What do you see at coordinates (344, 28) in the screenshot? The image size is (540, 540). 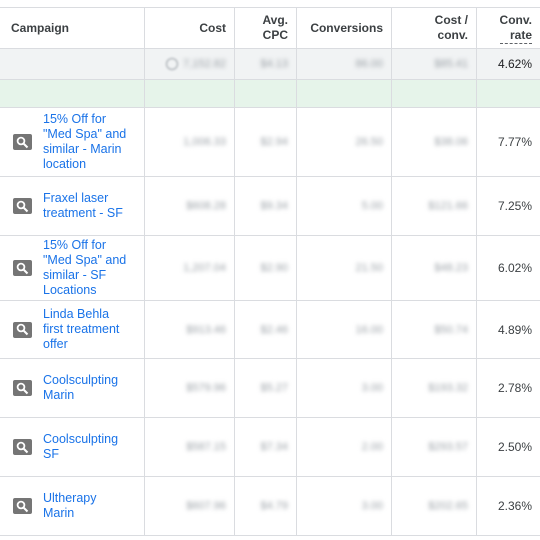 I see `col-header-conversions: Conversions` at bounding box center [344, 28].